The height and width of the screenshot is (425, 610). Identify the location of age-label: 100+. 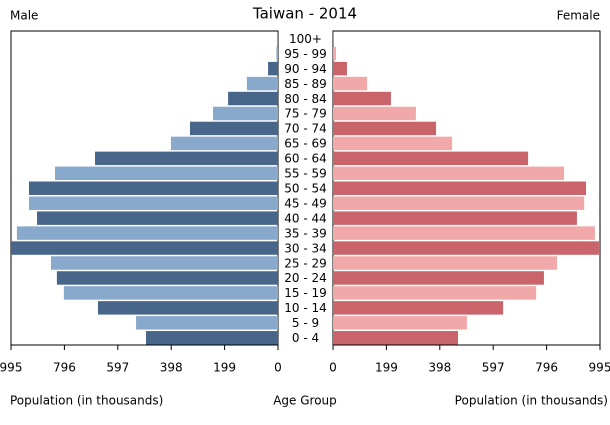
(305, 39).